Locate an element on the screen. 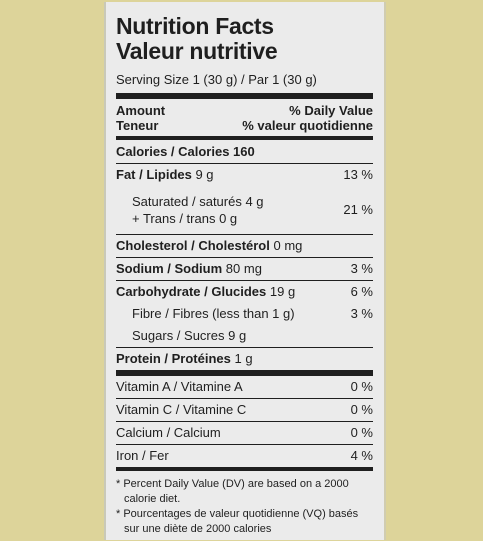 This screenshot has width=483, height=541. serving-size: Serving Size 1 (30 g) / Par 1 (30 g) is located at coordinates (216, 79).